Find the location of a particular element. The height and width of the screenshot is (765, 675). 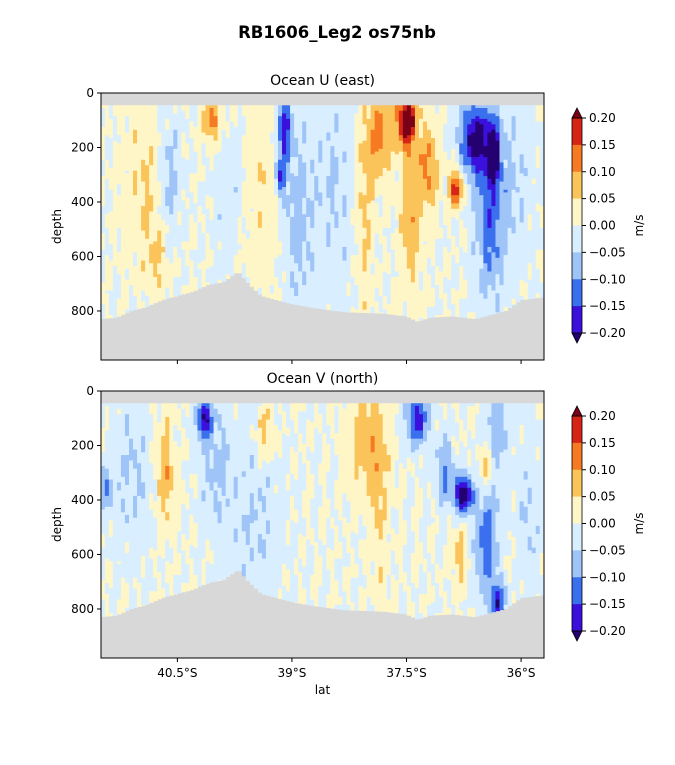

y-axis-label-v: depth is located at coordinates (57, 524).